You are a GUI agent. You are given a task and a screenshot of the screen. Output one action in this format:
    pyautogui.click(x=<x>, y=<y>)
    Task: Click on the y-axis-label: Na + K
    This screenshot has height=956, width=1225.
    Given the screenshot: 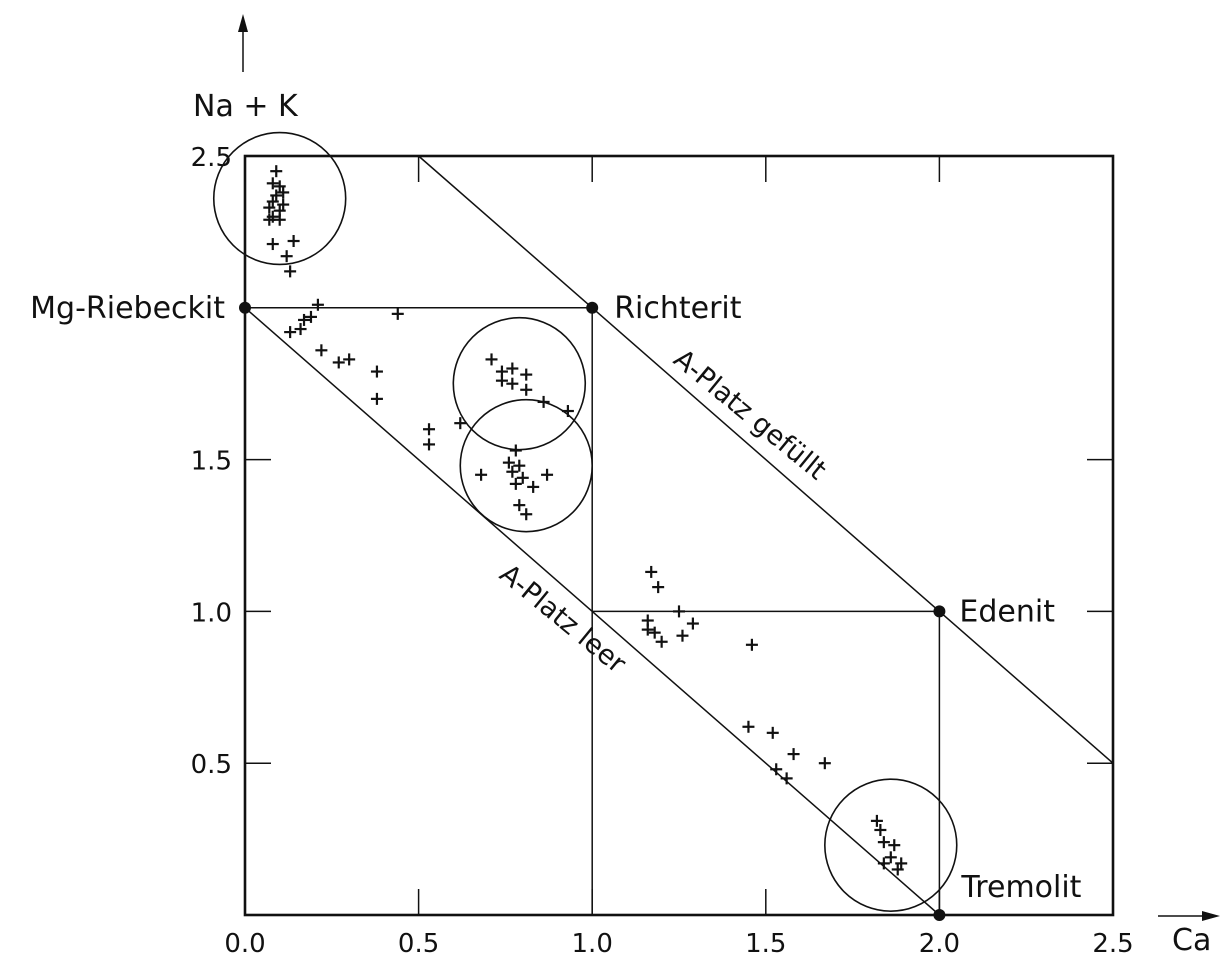 What is the action you would take?
    pyautogui.click(x=246, y=106)
    